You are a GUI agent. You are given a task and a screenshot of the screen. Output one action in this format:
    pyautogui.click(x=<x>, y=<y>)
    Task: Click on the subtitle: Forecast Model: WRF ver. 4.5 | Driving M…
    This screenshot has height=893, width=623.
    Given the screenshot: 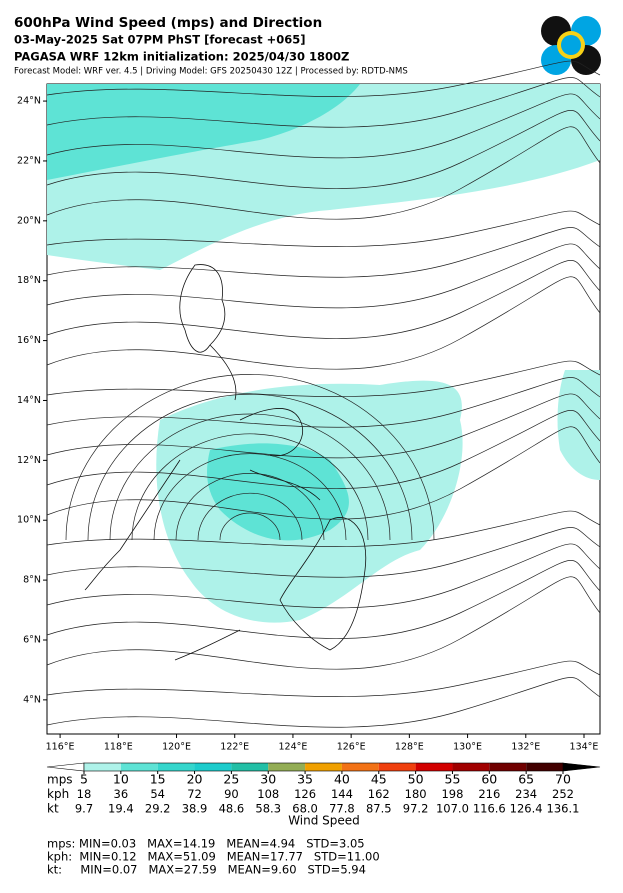 What is the action you would take?
    pyautogui.click(x=211, y=72)
    